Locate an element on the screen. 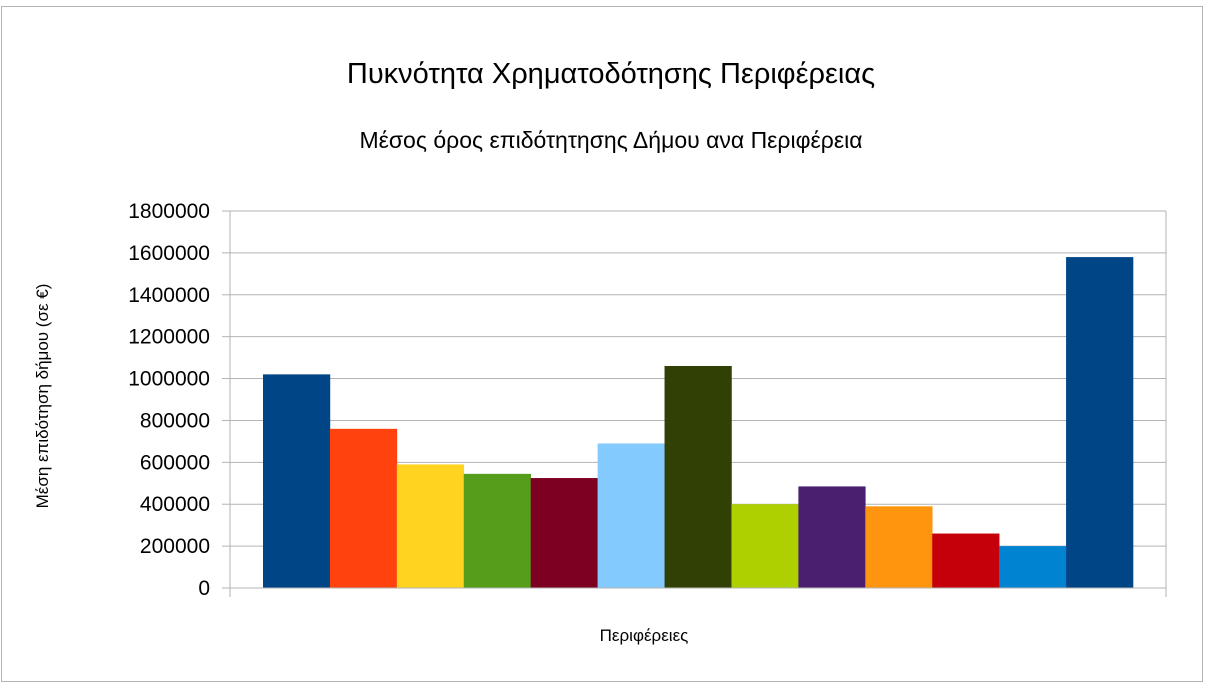 This screenshot has height=684, width=1206. y-axis-label: Μέση επιδότηση δήμου (σε €) is located at coordinates (42, 396).